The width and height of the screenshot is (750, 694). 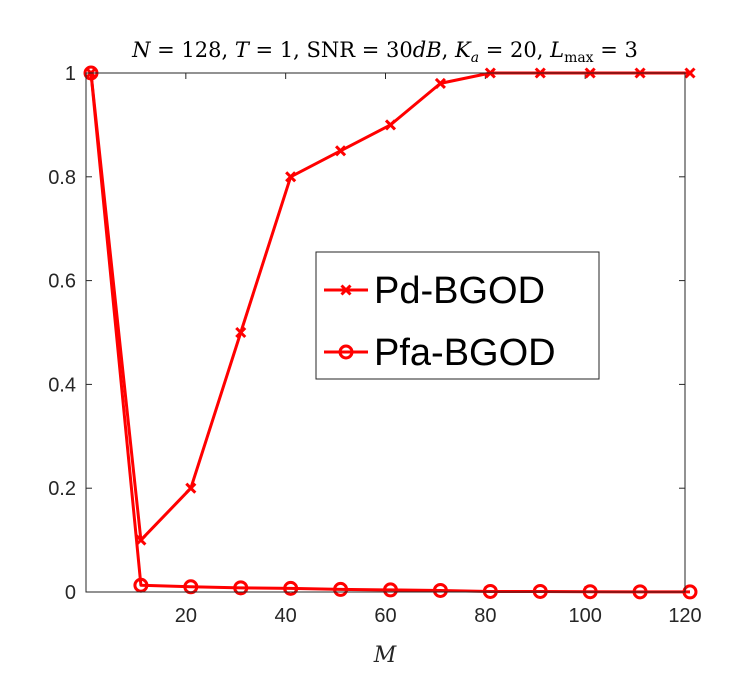 I want to click on x-tick-label: 100, so click(x=584, y=616).